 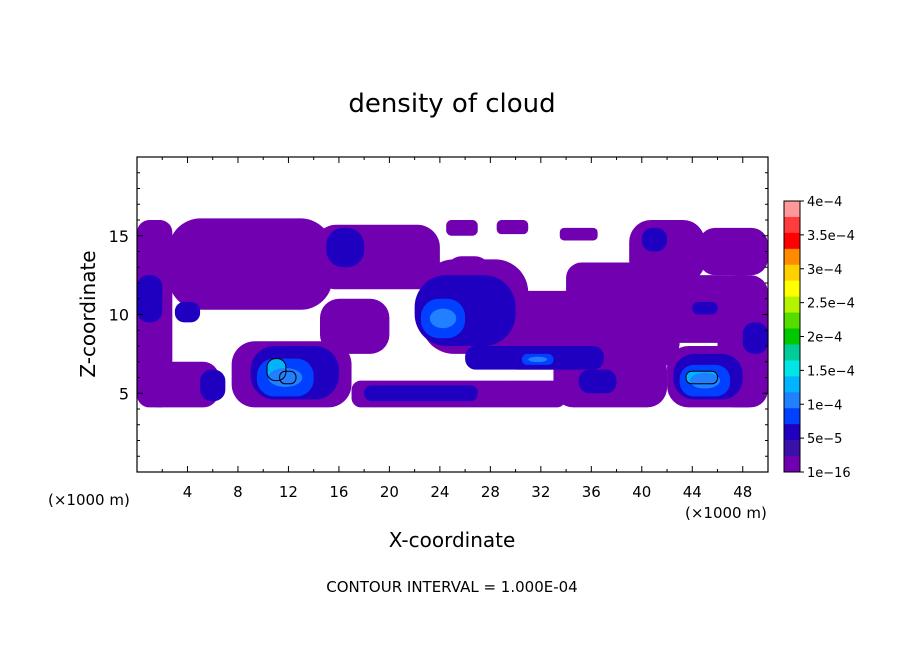 I want to click on colorbar-label: 2e−4, so click(x=824, y=338).